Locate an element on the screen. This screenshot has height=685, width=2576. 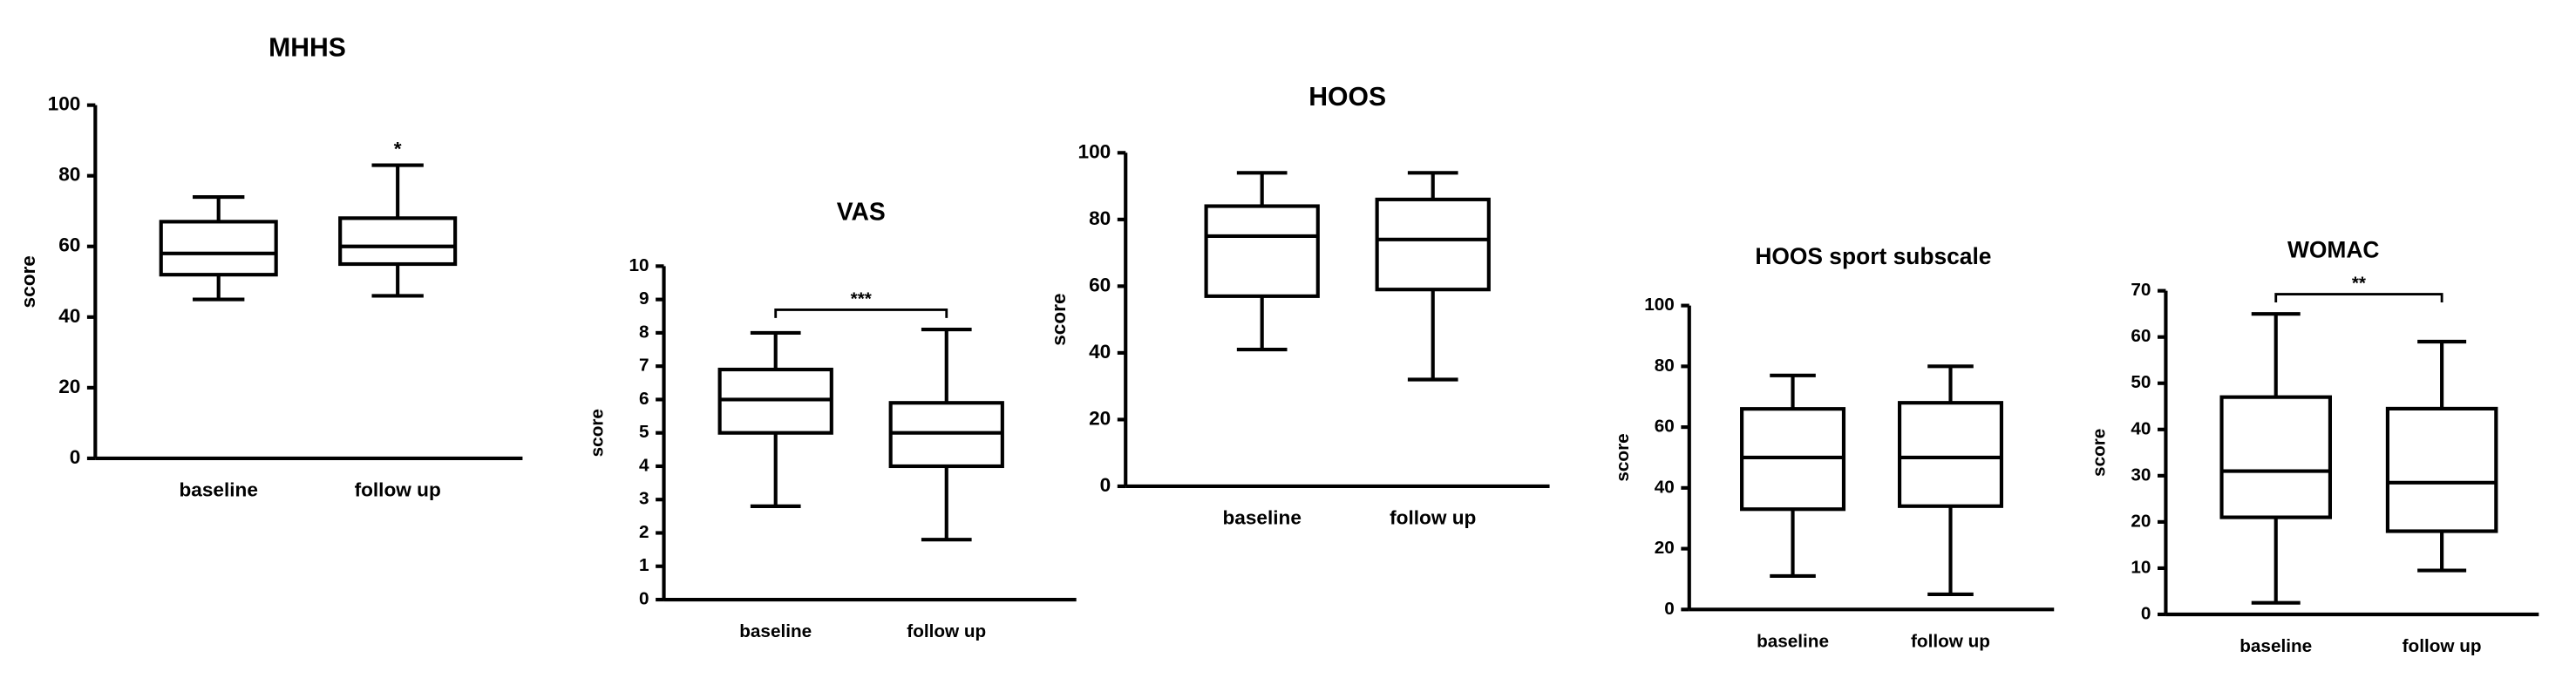
chart-title: HOOS sport subscale is located at coordinates (1873, 256).